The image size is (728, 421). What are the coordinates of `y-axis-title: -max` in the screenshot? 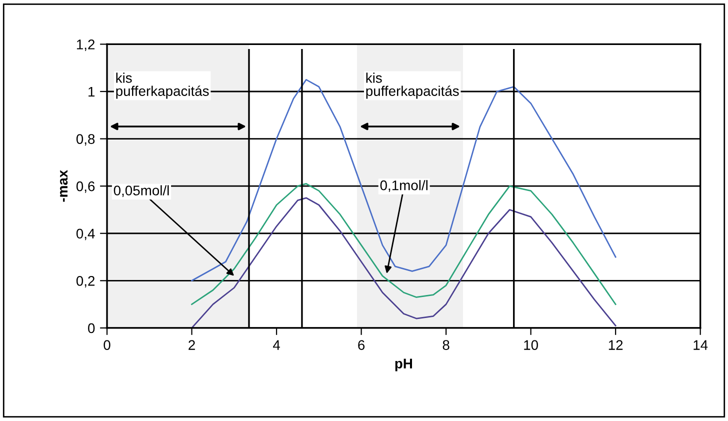 It's located at (64, 186).